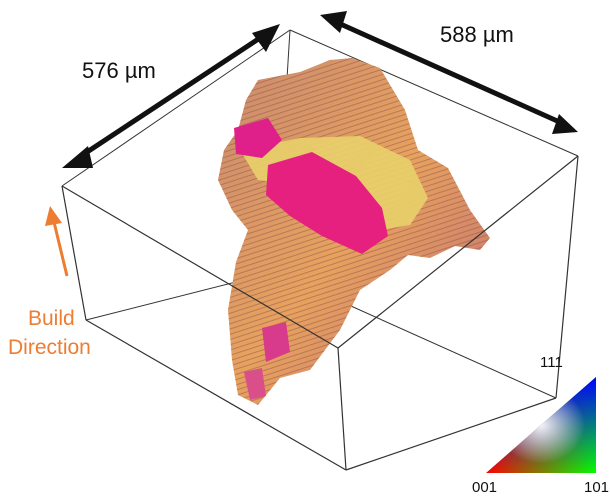 The image size is (610, 500). Describe the element at coordinates (477, 34) in the screenshot. I see `depth-dimension-label: 588 µm` at that location.